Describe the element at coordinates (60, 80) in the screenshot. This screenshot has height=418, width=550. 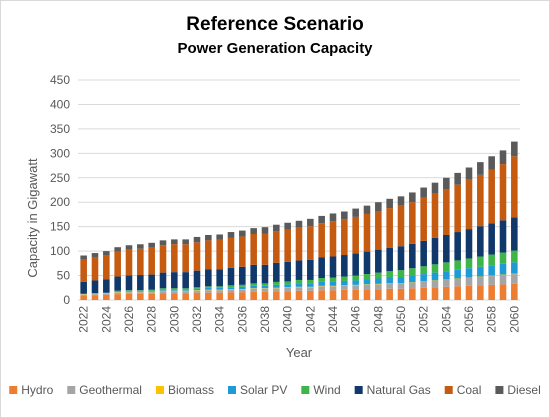
I see `y-tick-label: 450` at that location.